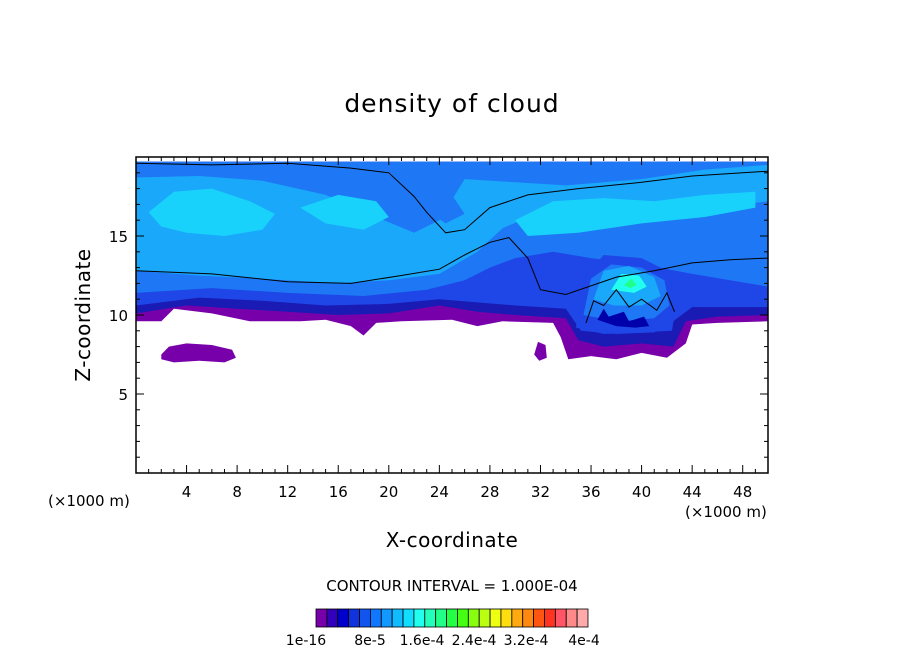 The height and width of the screenshot is (654, 904). I want to click on contour-fill-low-patch-mid, so click(540, 351).